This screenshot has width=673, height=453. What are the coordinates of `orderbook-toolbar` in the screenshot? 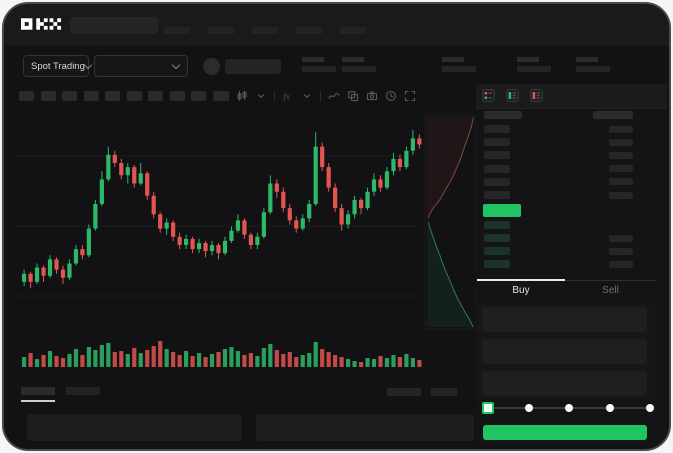 It's located at (571, 96).